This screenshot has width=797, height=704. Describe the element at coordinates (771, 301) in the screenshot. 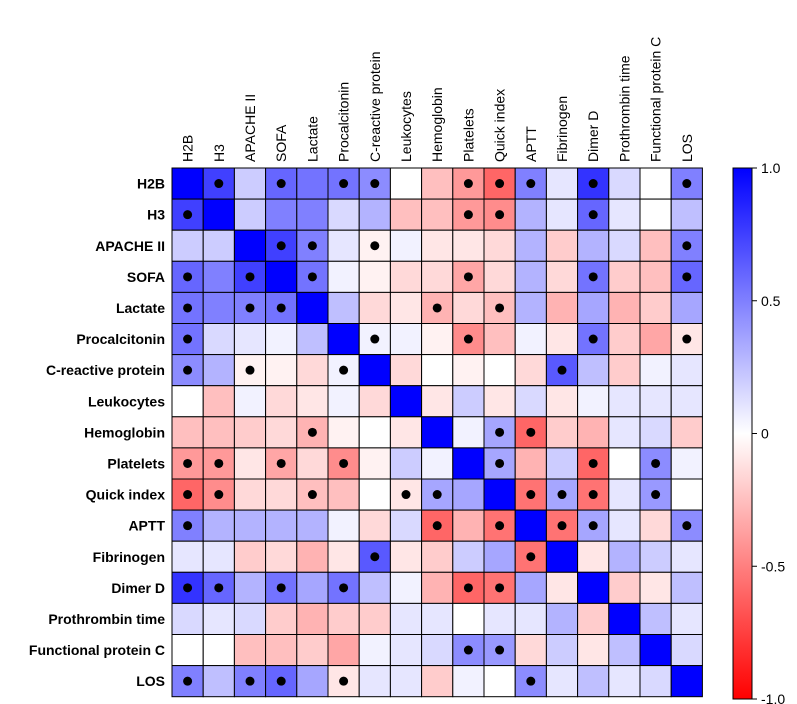

I see `colorbar-tick-label: 0.5` at that location.